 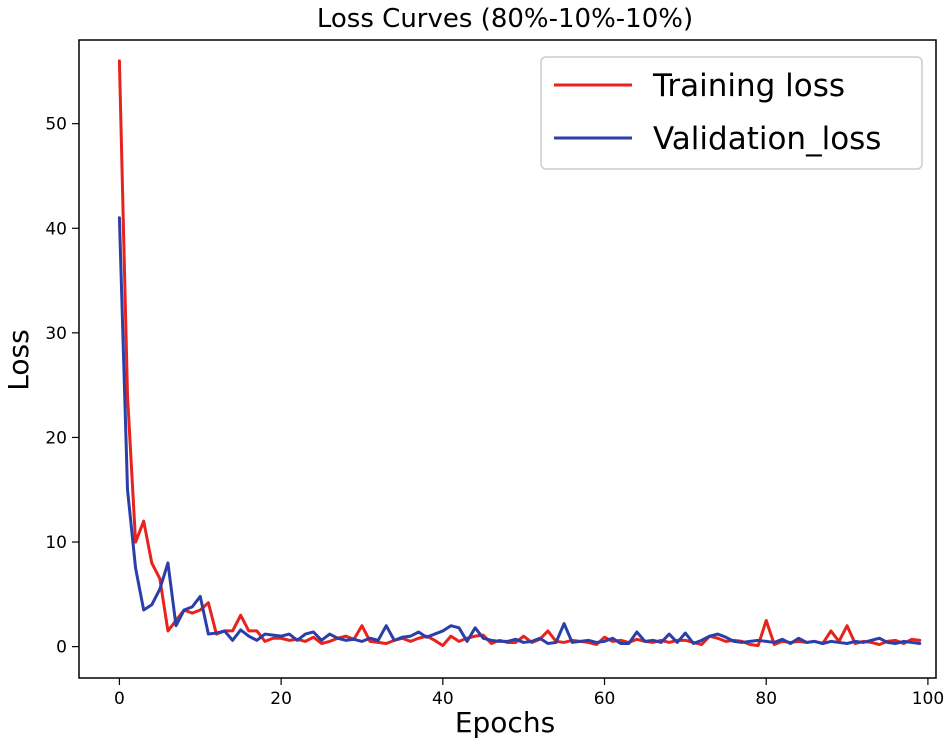 I want to click on x-axis-label: Epochs, so click(x=505, y=722).